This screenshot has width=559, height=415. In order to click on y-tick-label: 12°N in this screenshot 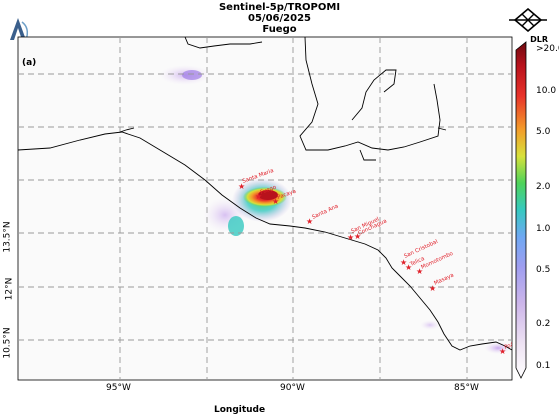, I will do `click(9, 289)`.